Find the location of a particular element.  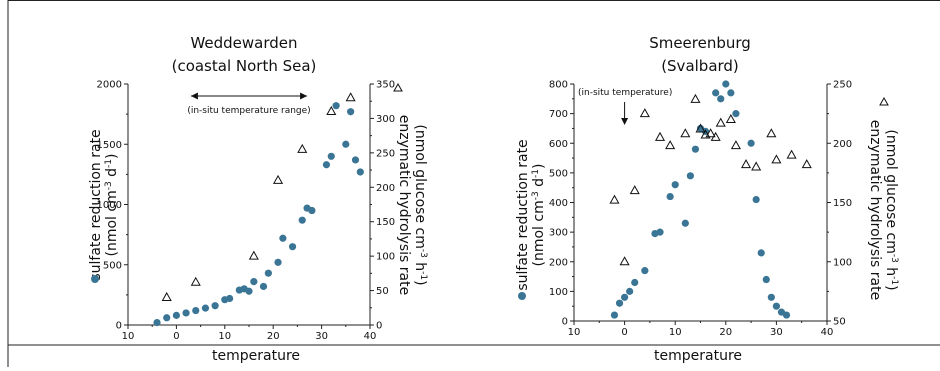

chart2-ytick-left-label: 600 is located at coordinates (558, 144).